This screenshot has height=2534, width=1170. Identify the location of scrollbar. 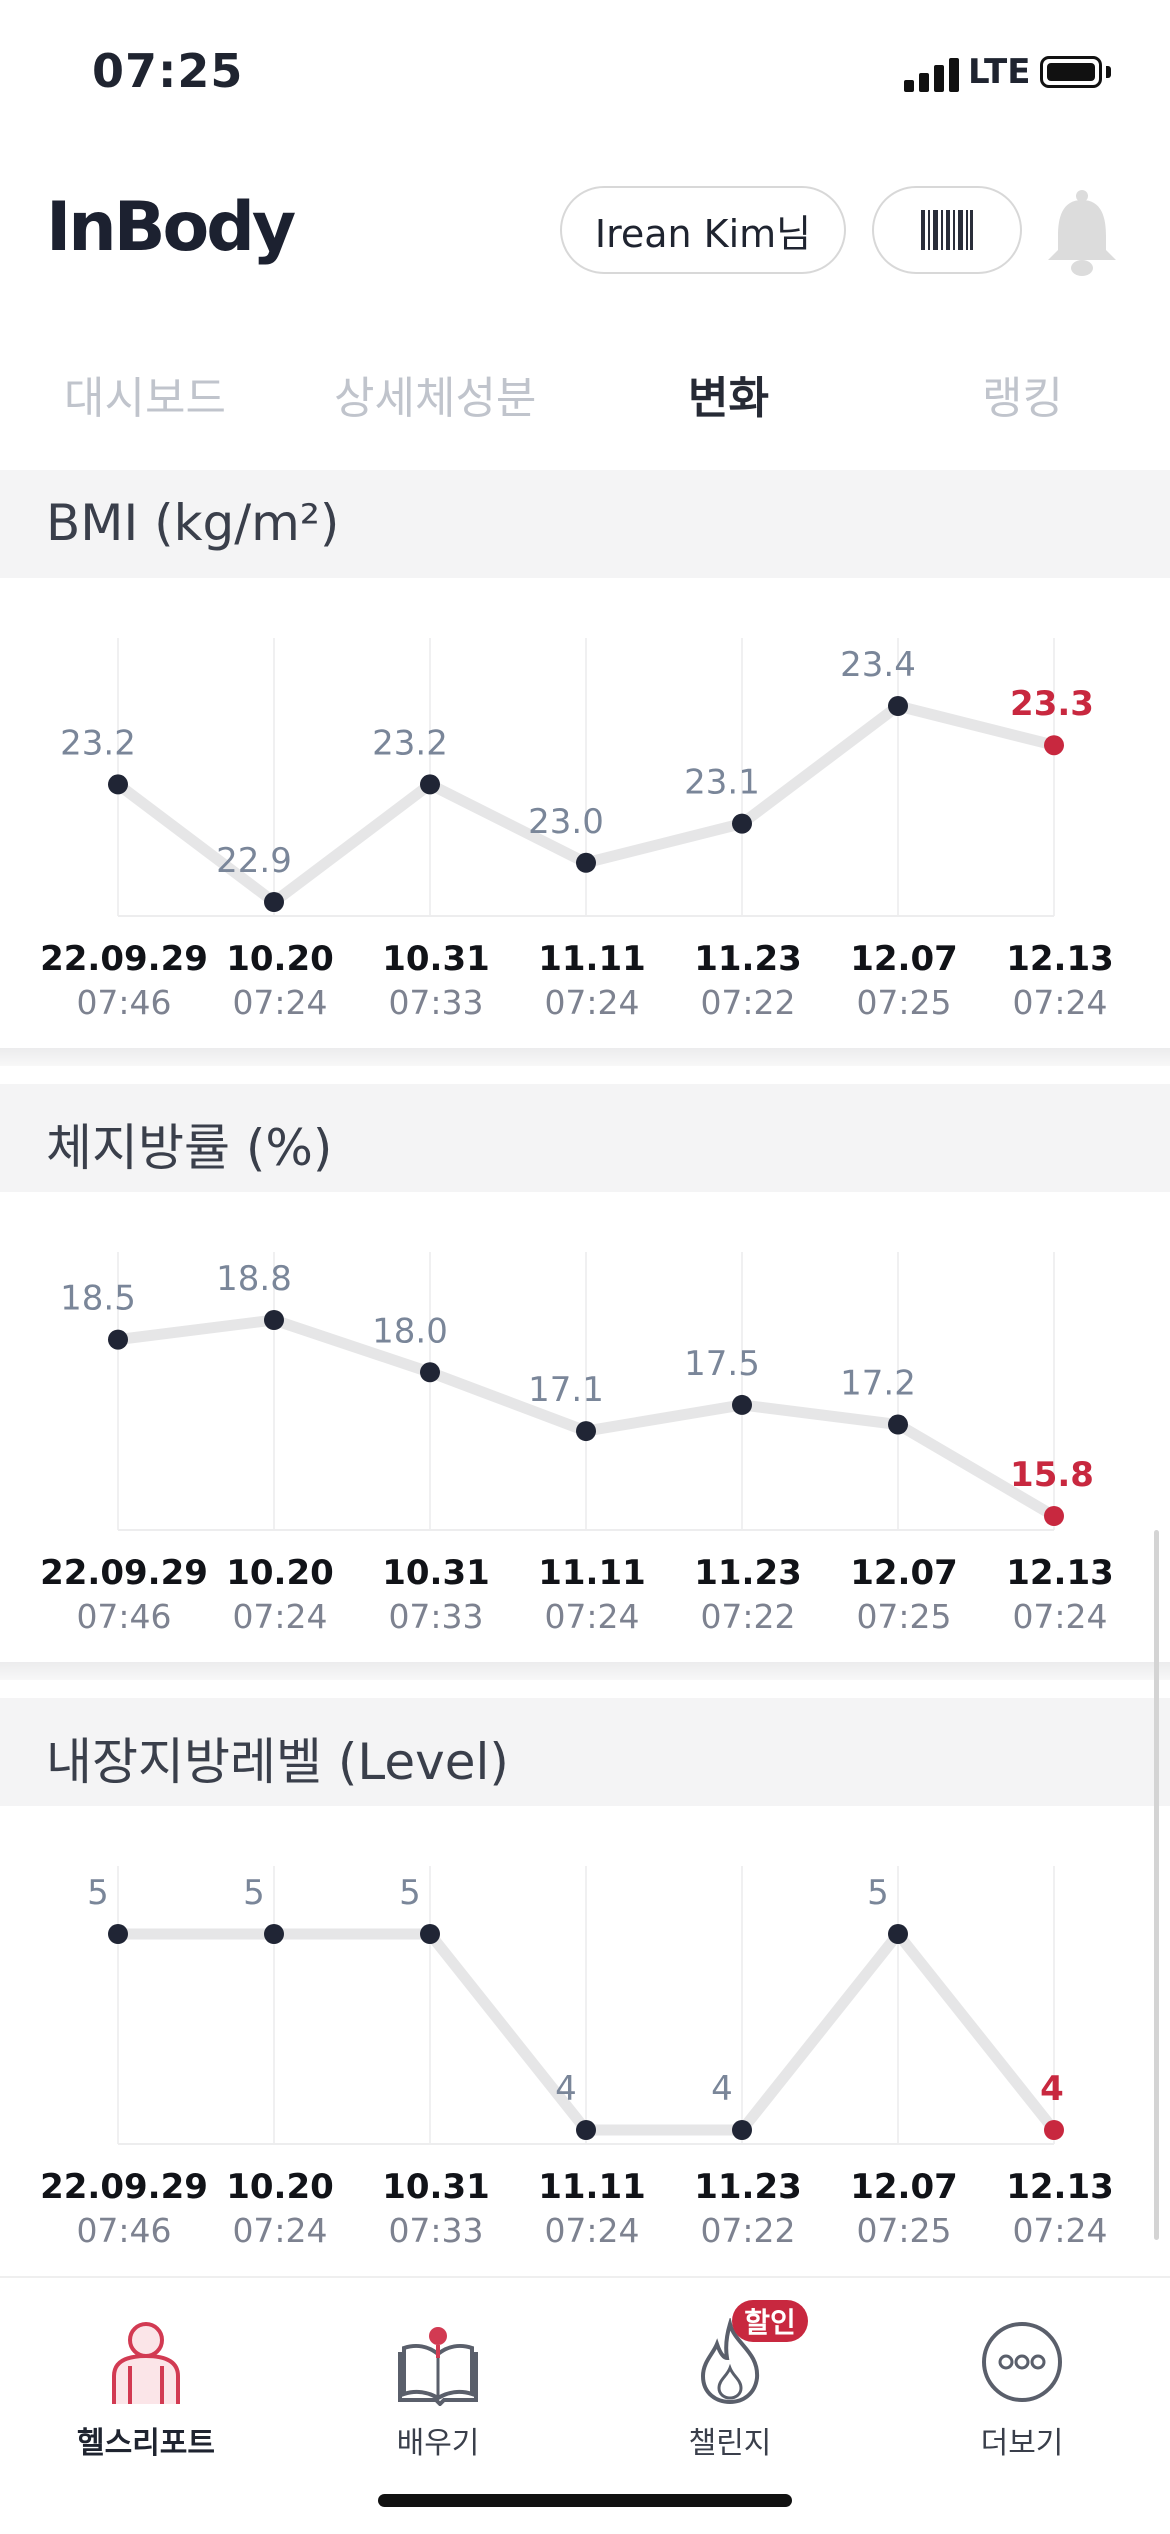
(1156, 1885).